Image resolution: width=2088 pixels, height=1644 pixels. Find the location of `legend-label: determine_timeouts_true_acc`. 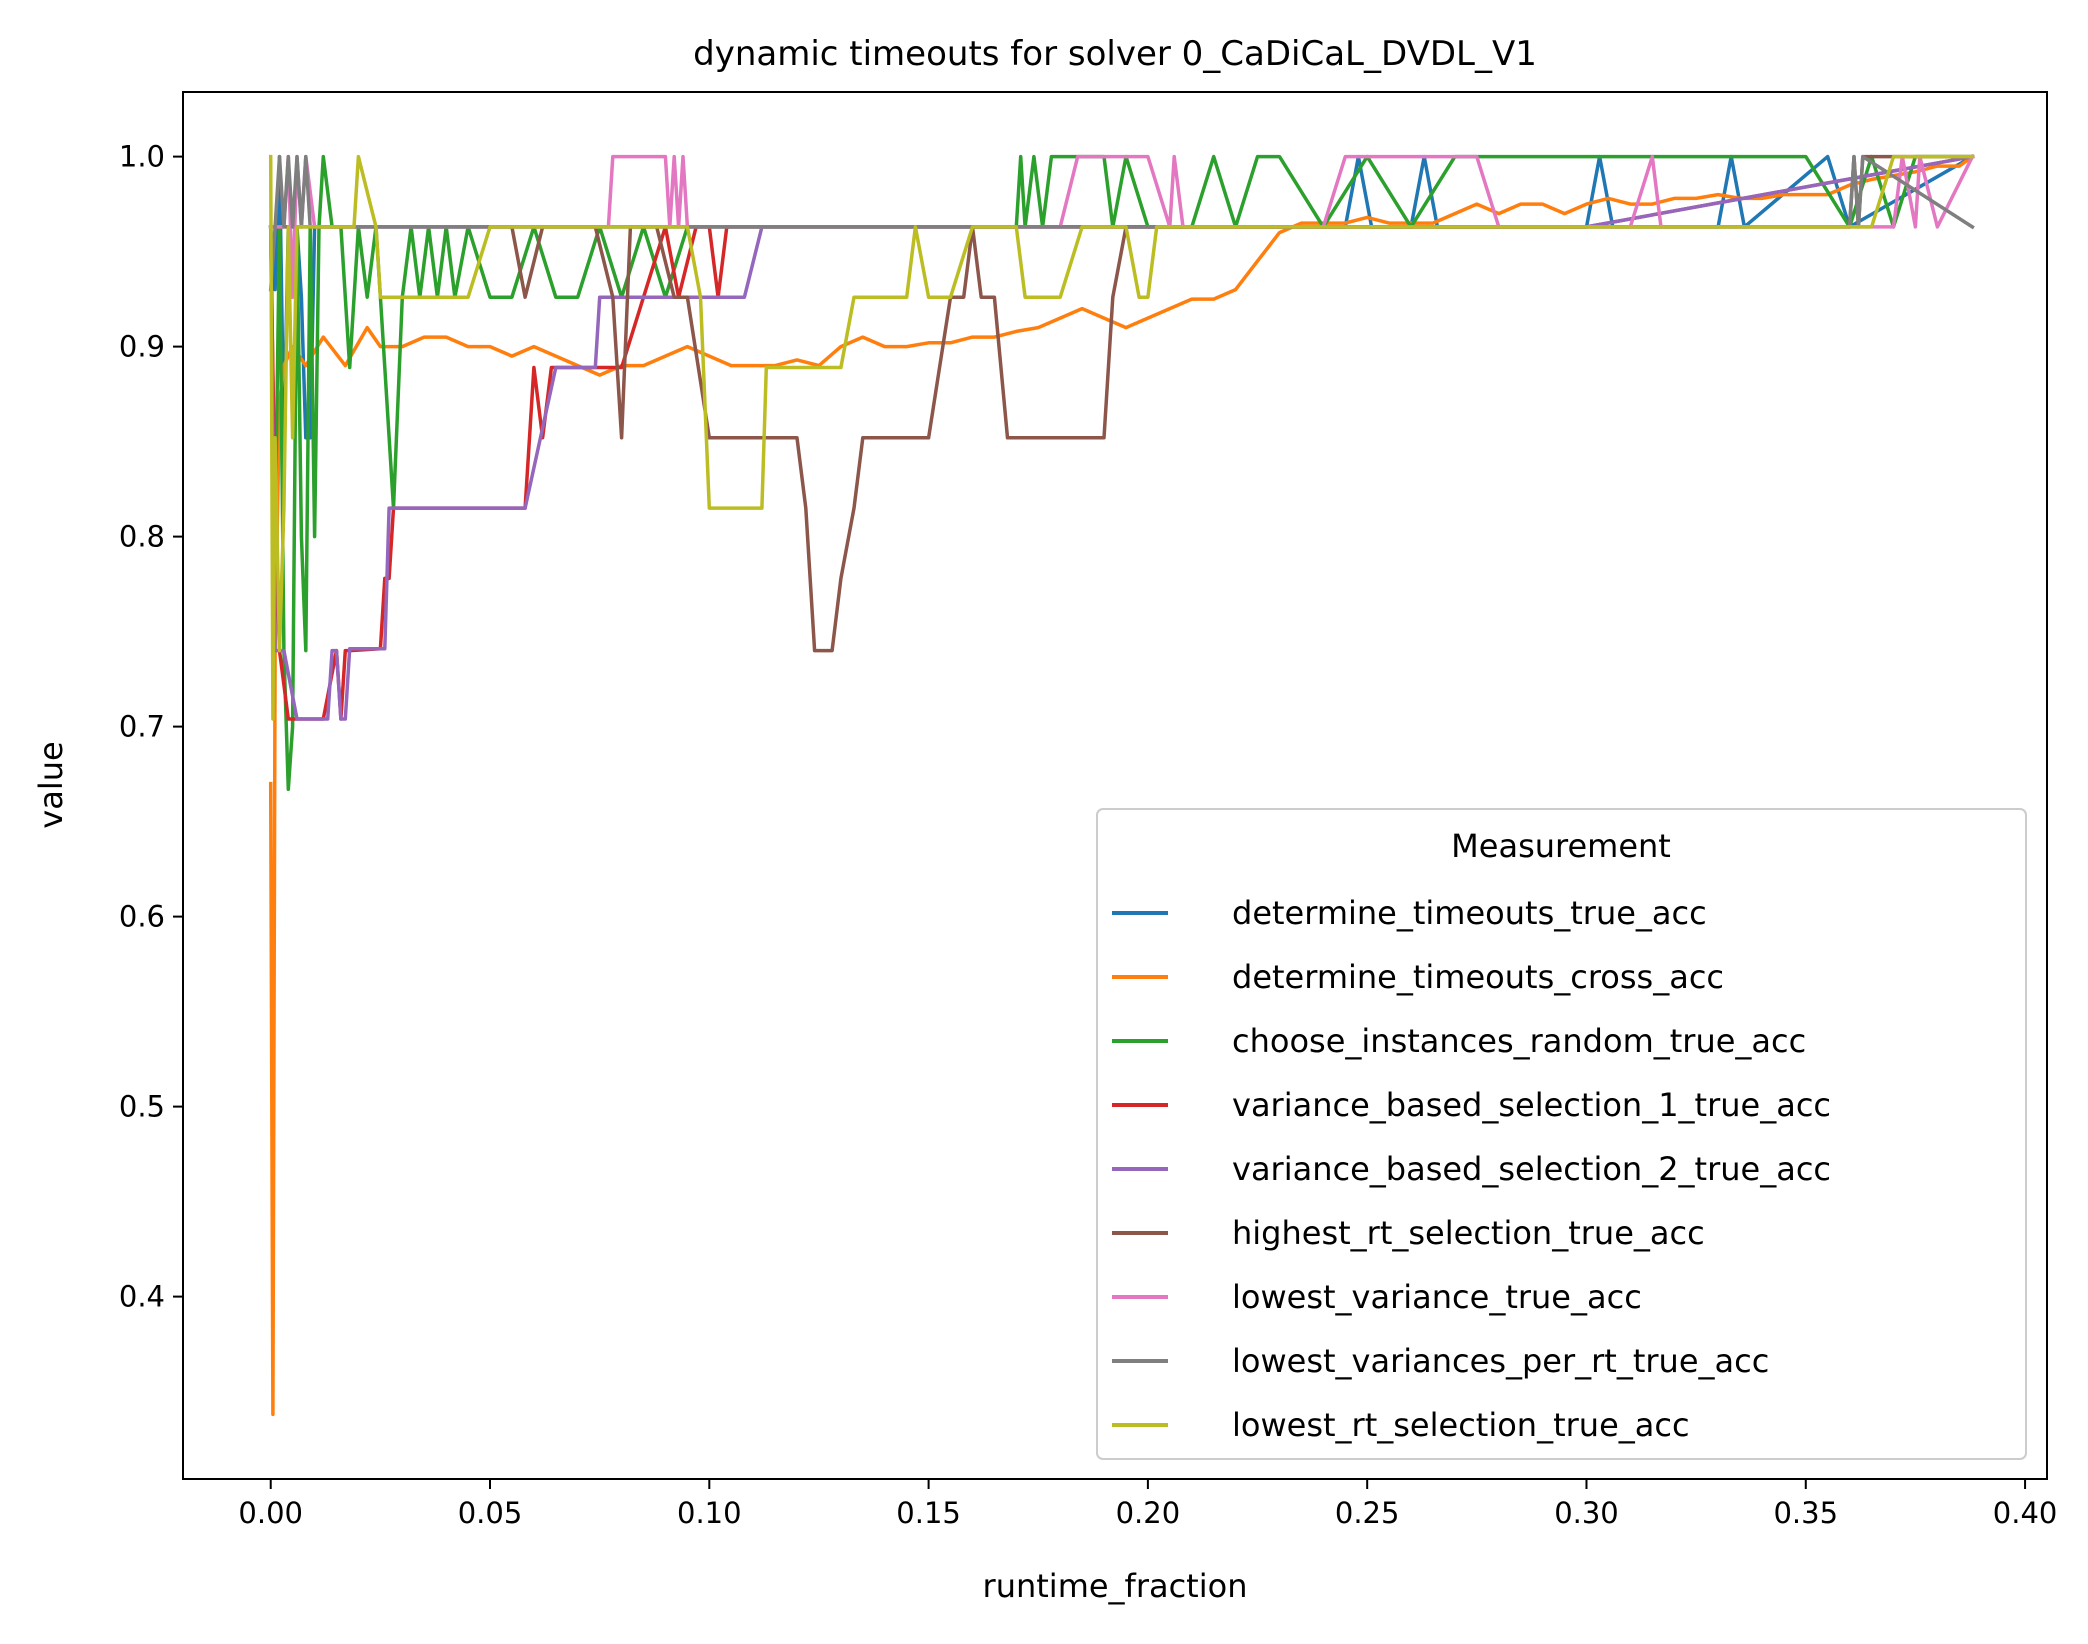

legend-label: determine_timeouts_true_acc is located at coordinates (1469, 913).